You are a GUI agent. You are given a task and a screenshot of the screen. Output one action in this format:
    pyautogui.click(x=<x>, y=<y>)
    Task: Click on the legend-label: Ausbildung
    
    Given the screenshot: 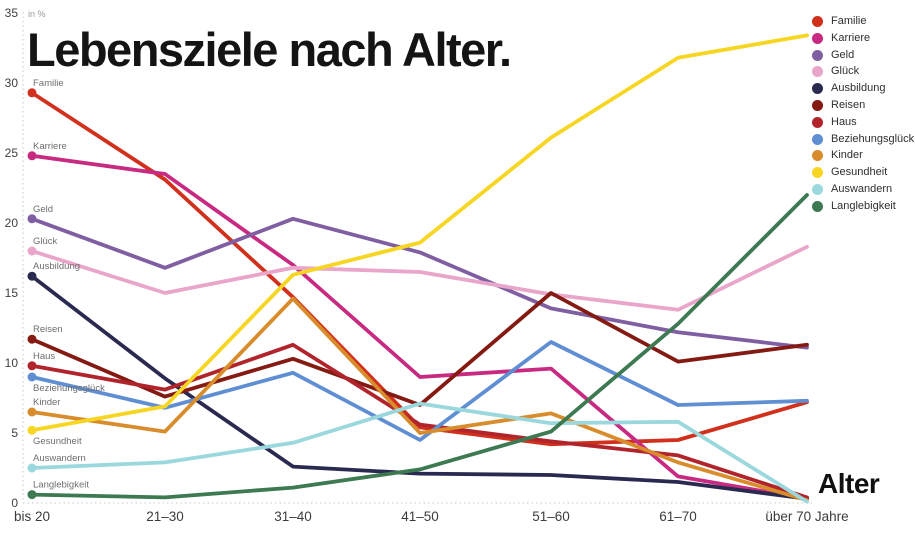 What is the action you would take?
    pyautogui.click(x=858, y=88)
    